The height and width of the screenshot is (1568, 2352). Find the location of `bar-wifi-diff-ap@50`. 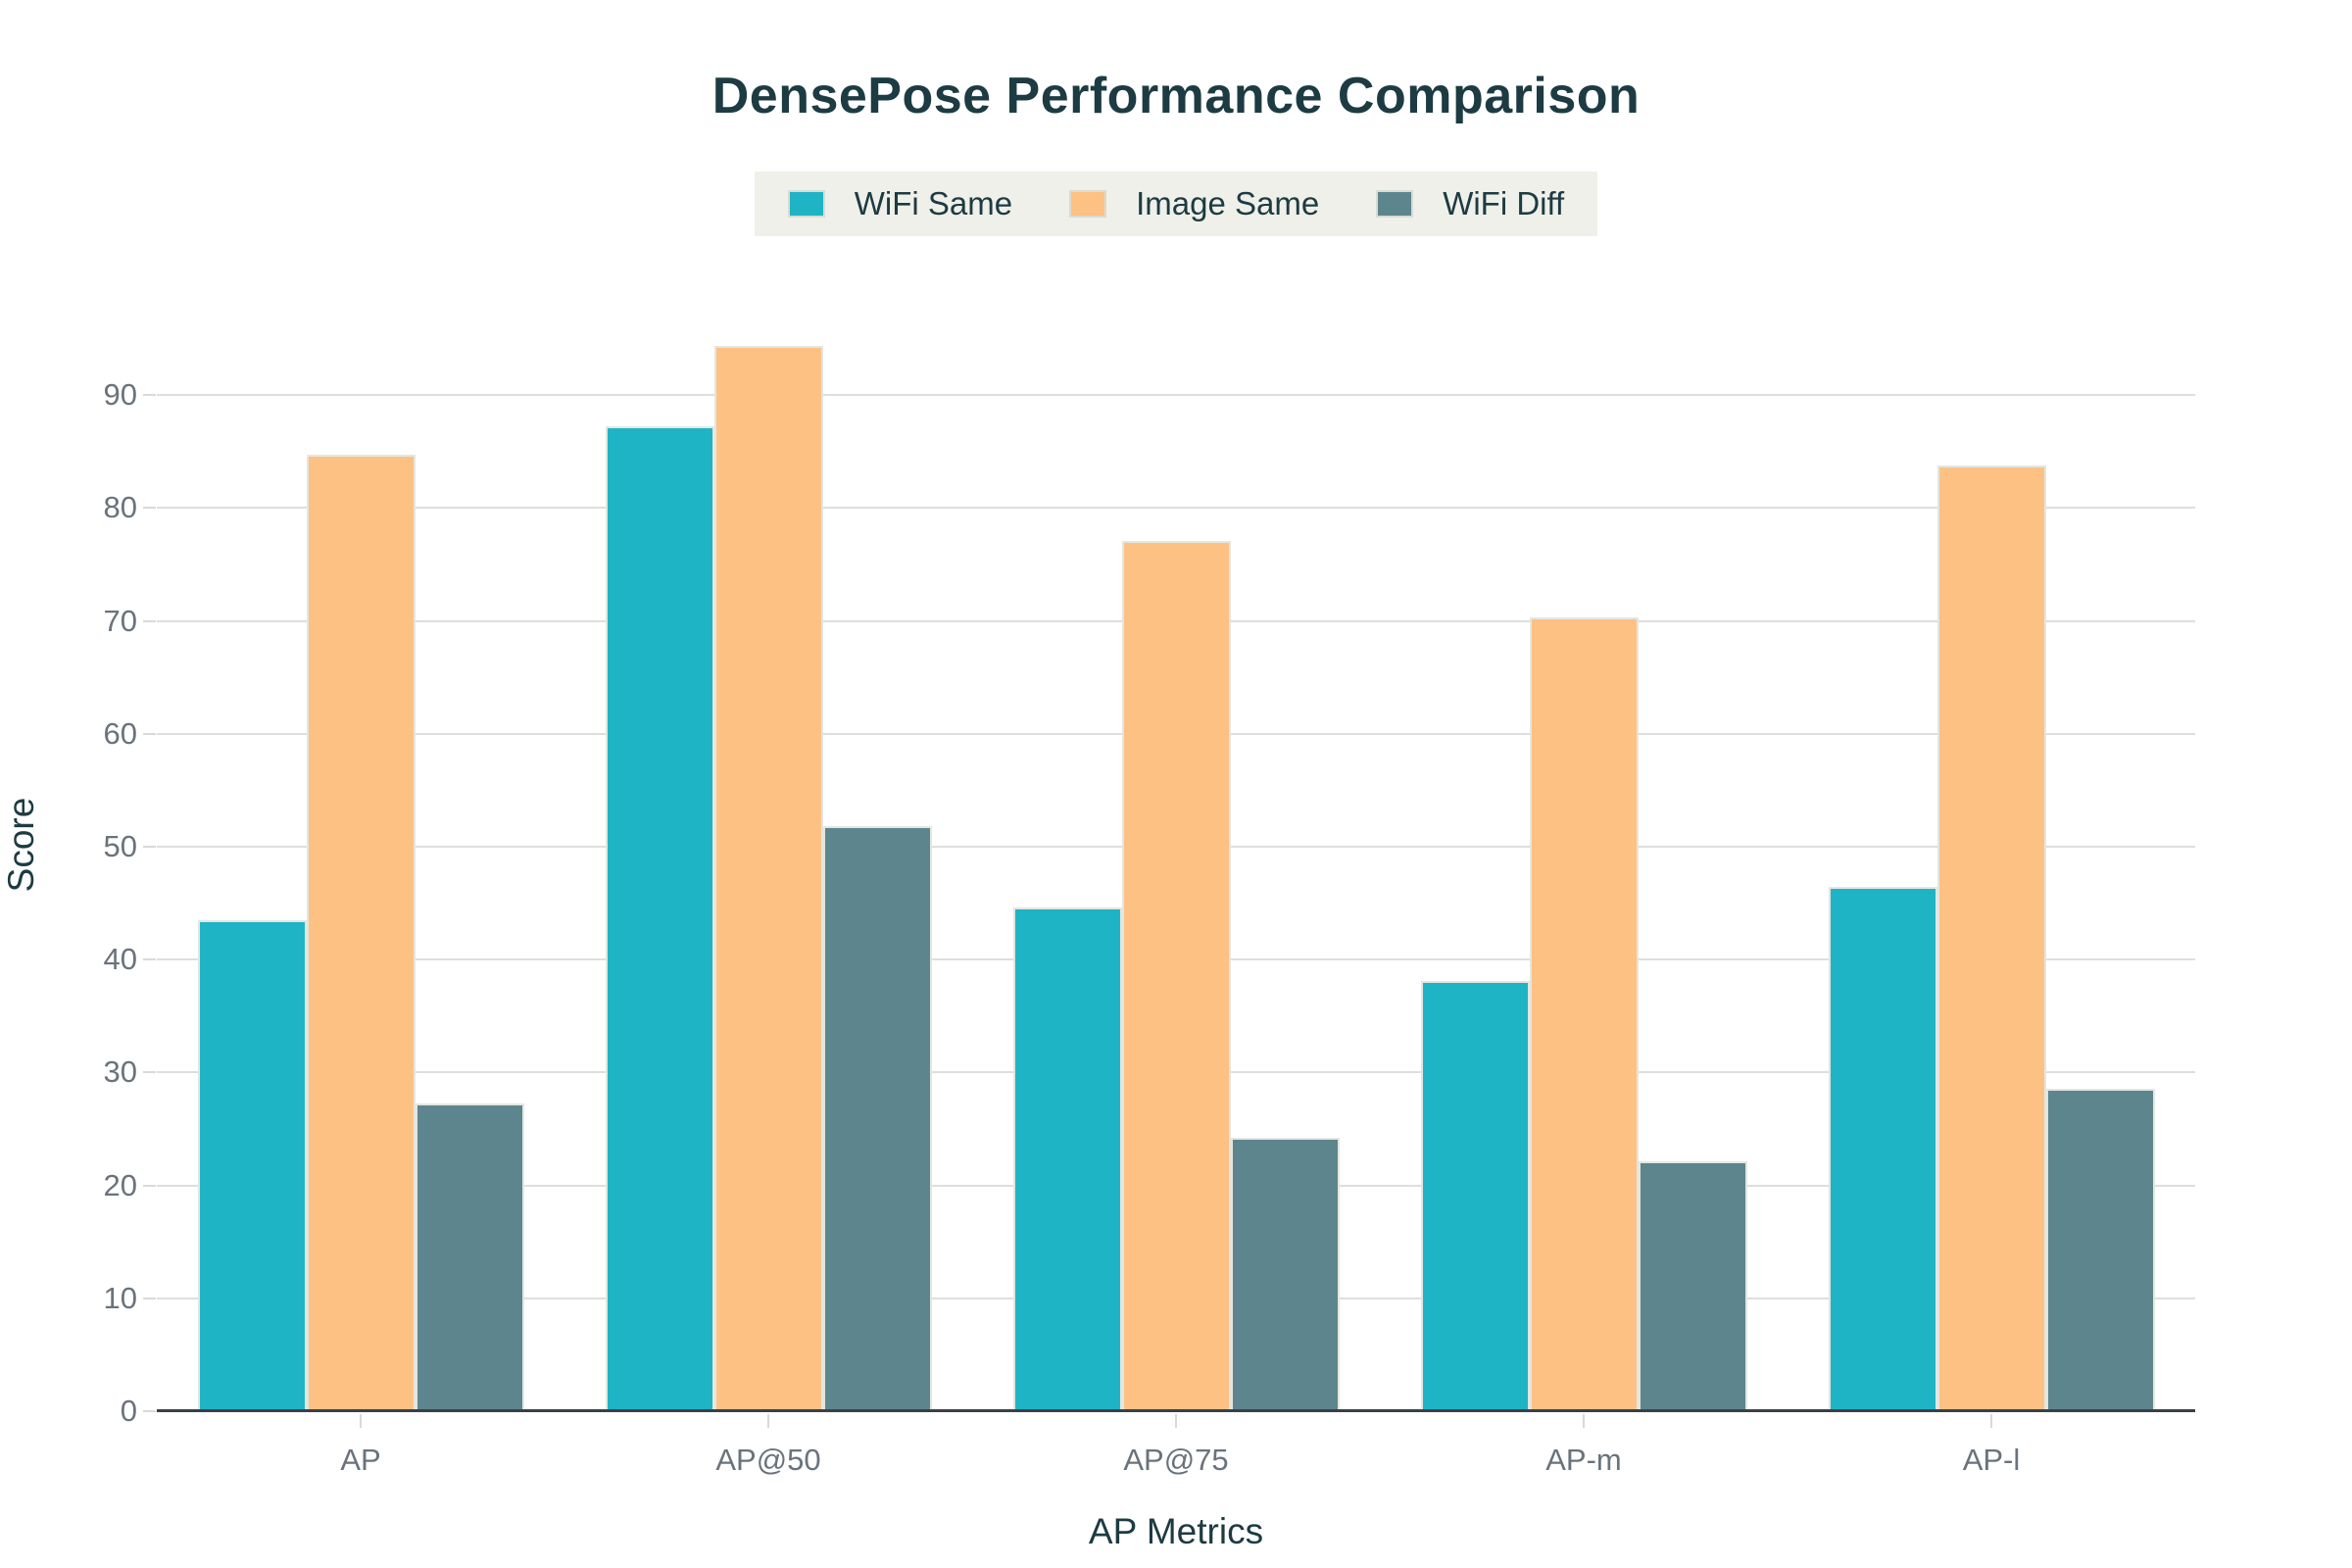

bar-wifi-diff-ap@50 is located at coordinates (877, 1118).